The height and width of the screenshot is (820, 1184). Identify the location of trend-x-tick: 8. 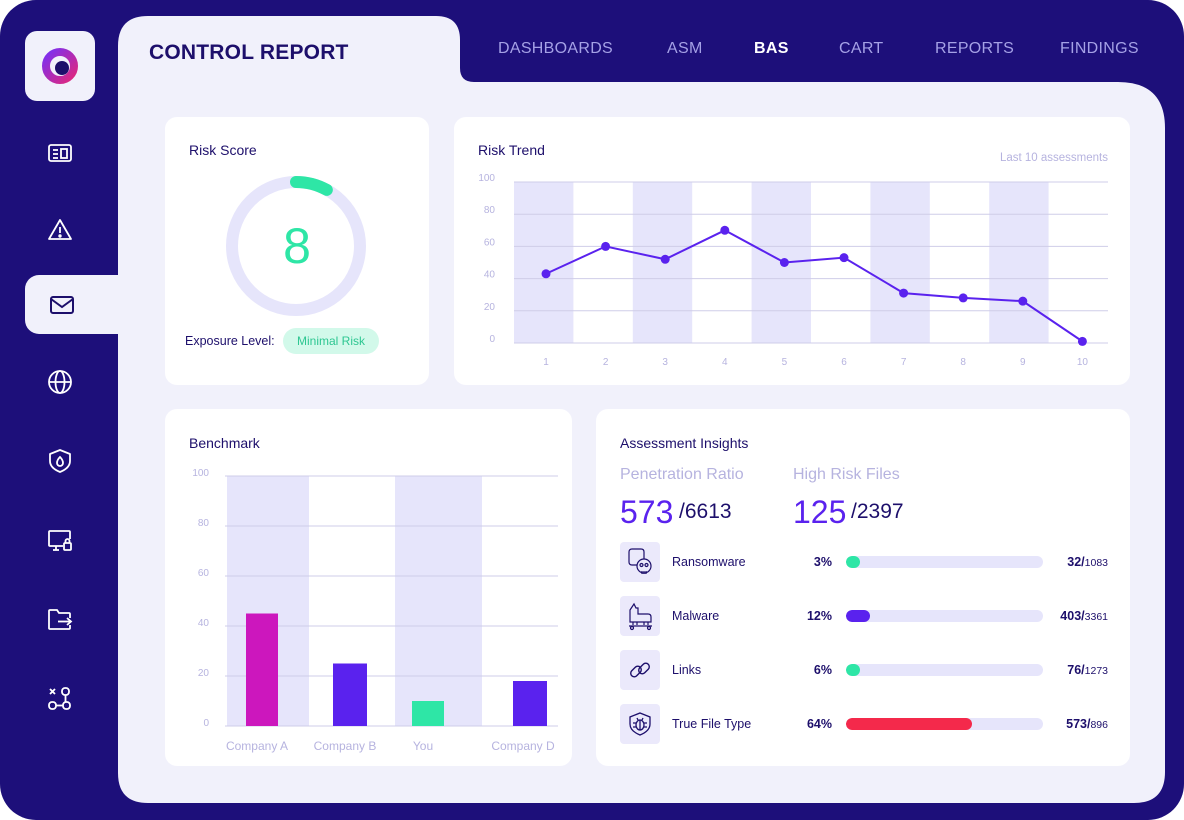
(963, 362).